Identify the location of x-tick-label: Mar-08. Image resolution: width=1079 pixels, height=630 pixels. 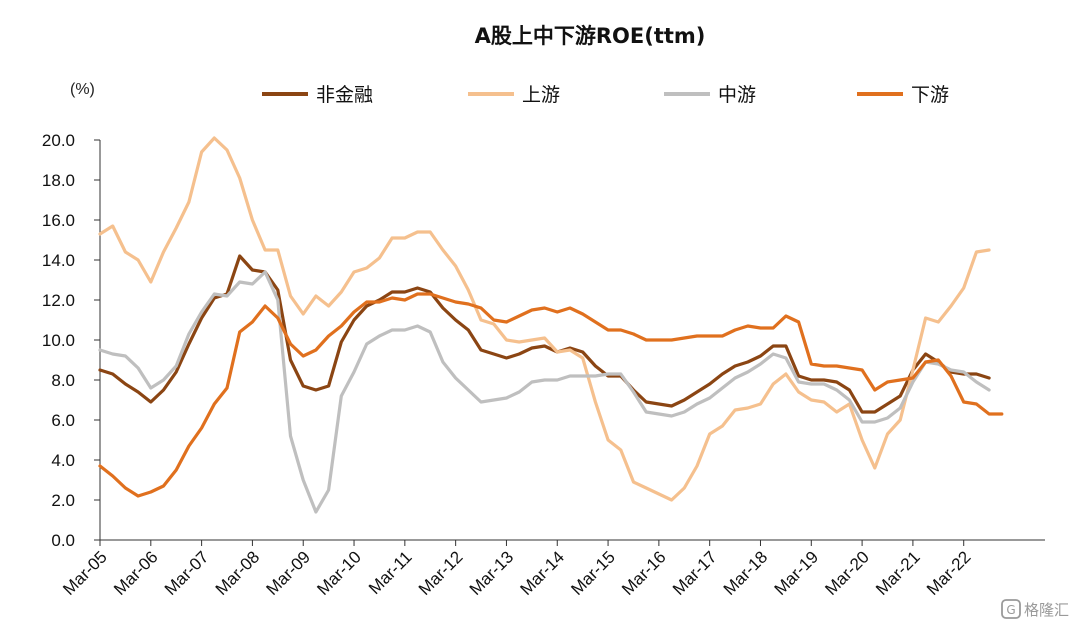
(238, 573).